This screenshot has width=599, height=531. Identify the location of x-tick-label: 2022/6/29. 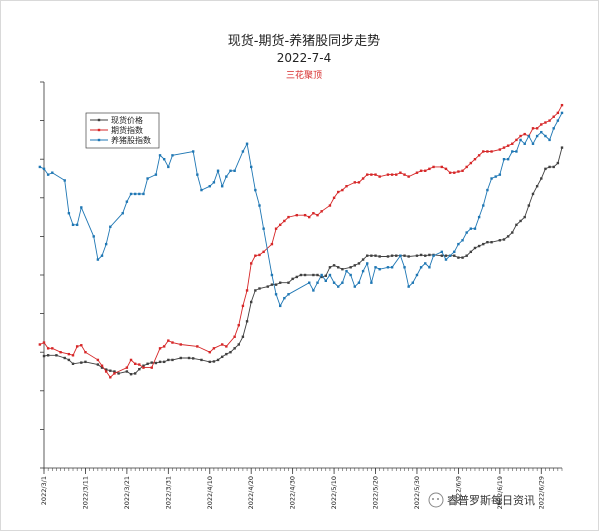
(541, 492).